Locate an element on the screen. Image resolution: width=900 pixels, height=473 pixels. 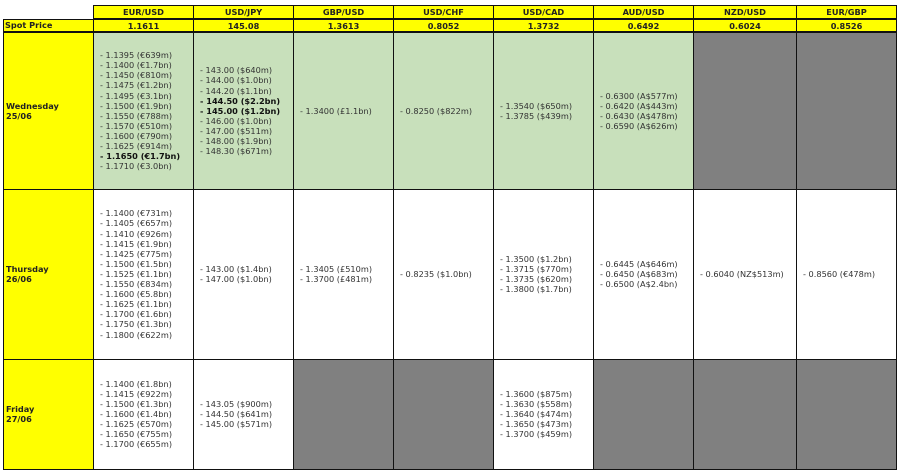
expiry-cell-eur-gbp: - 0.8560 (€478m) is located at coordinates (846, 274).